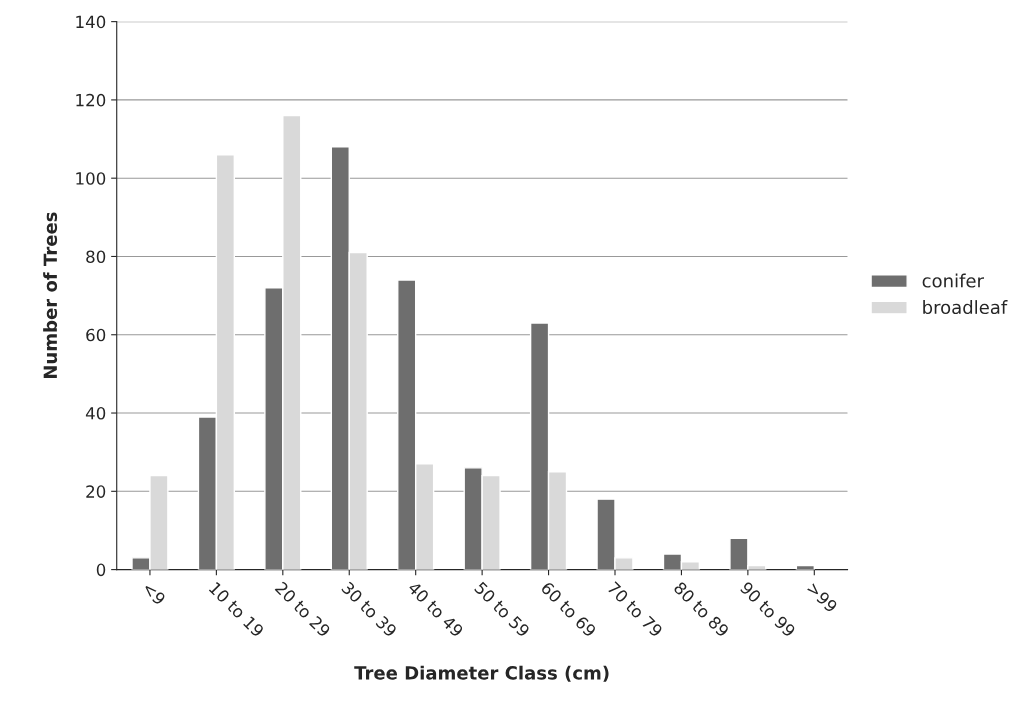 Image resolution: width=1015 pixels, height=721 pixels. What do you see at coordinates (635, 609) in the screenshot?
I see `x-tick-label: 70 to 79` at bounding box center [635, 609].